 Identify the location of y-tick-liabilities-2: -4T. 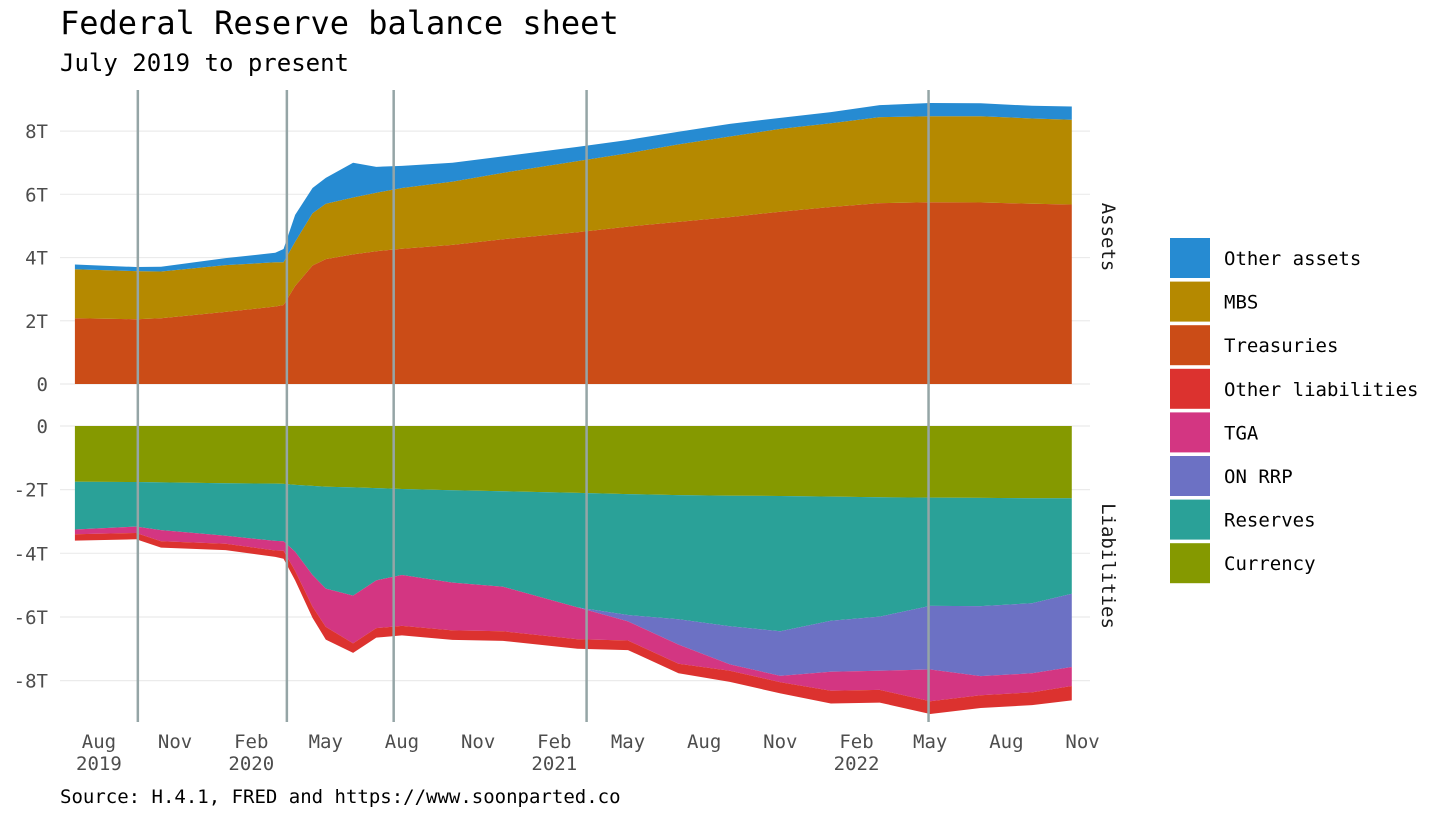
(31, 554).